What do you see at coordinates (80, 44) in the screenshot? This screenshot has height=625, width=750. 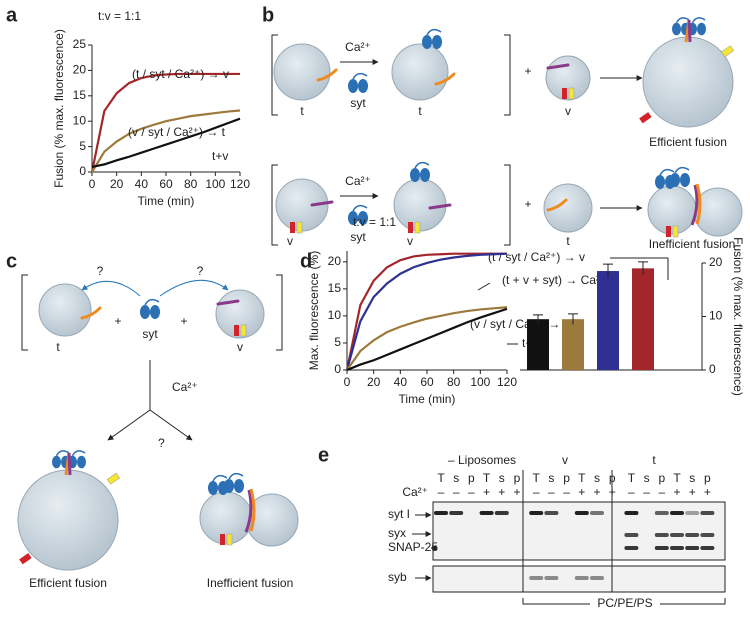 I see `y-tick-label: 25` at bounding box center [80, 44].